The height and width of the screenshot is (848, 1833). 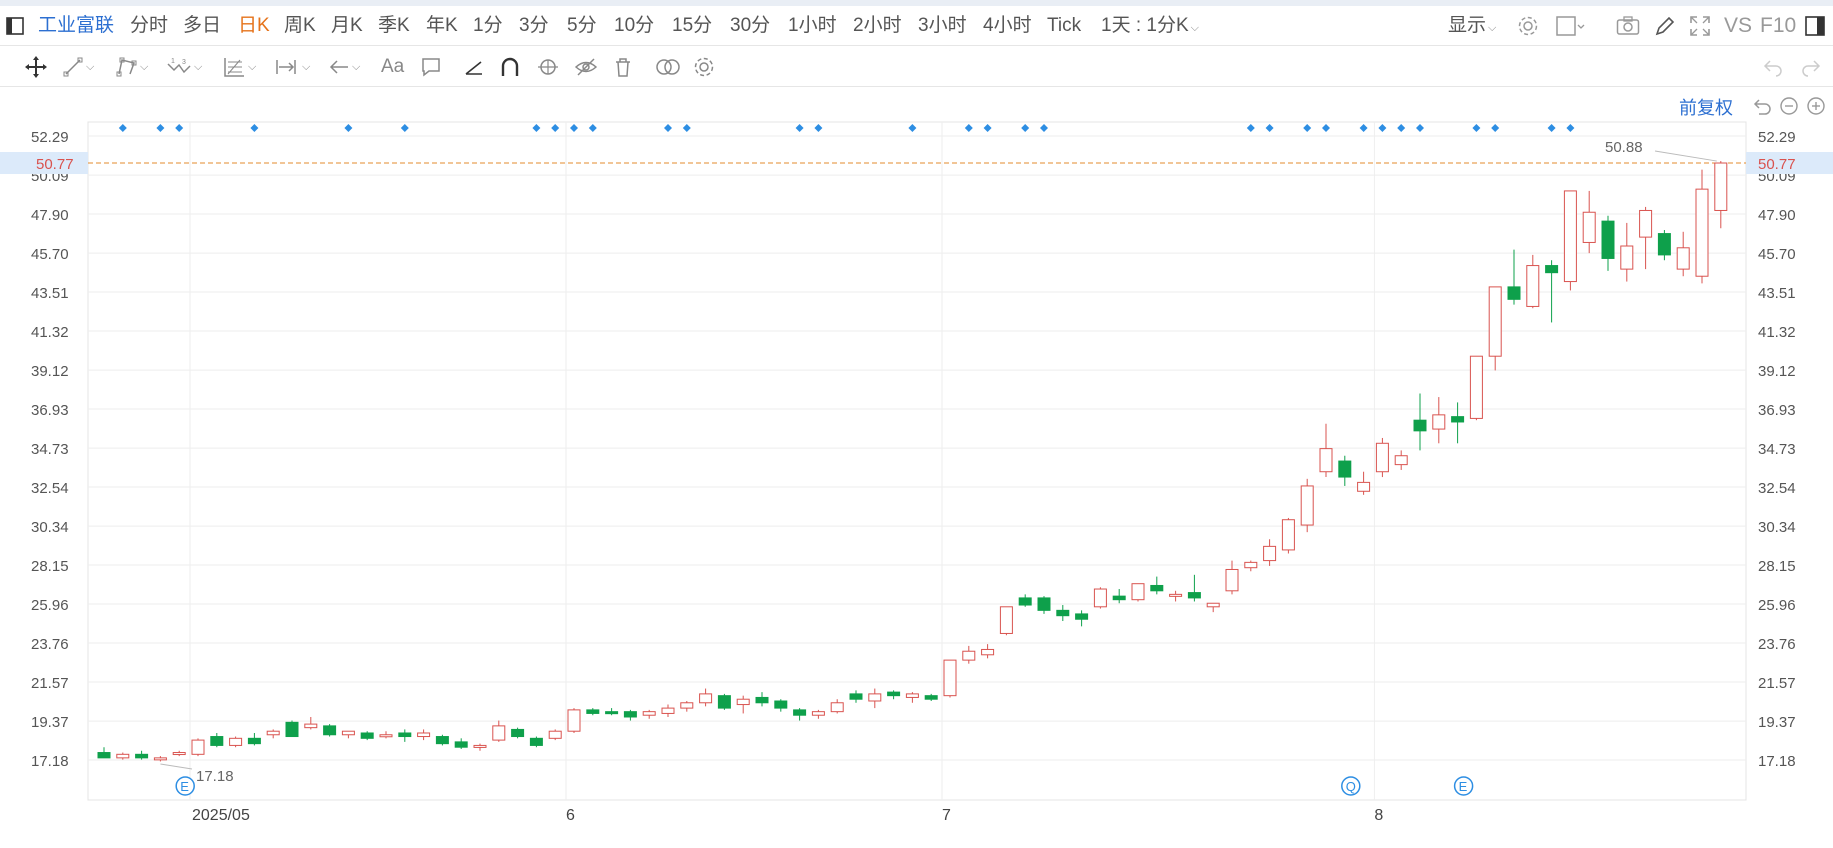 What do you see at coordinates (300, 25) in the screenshot?
I see `period-tab-3: 周K` at bounding box center [300, 25].